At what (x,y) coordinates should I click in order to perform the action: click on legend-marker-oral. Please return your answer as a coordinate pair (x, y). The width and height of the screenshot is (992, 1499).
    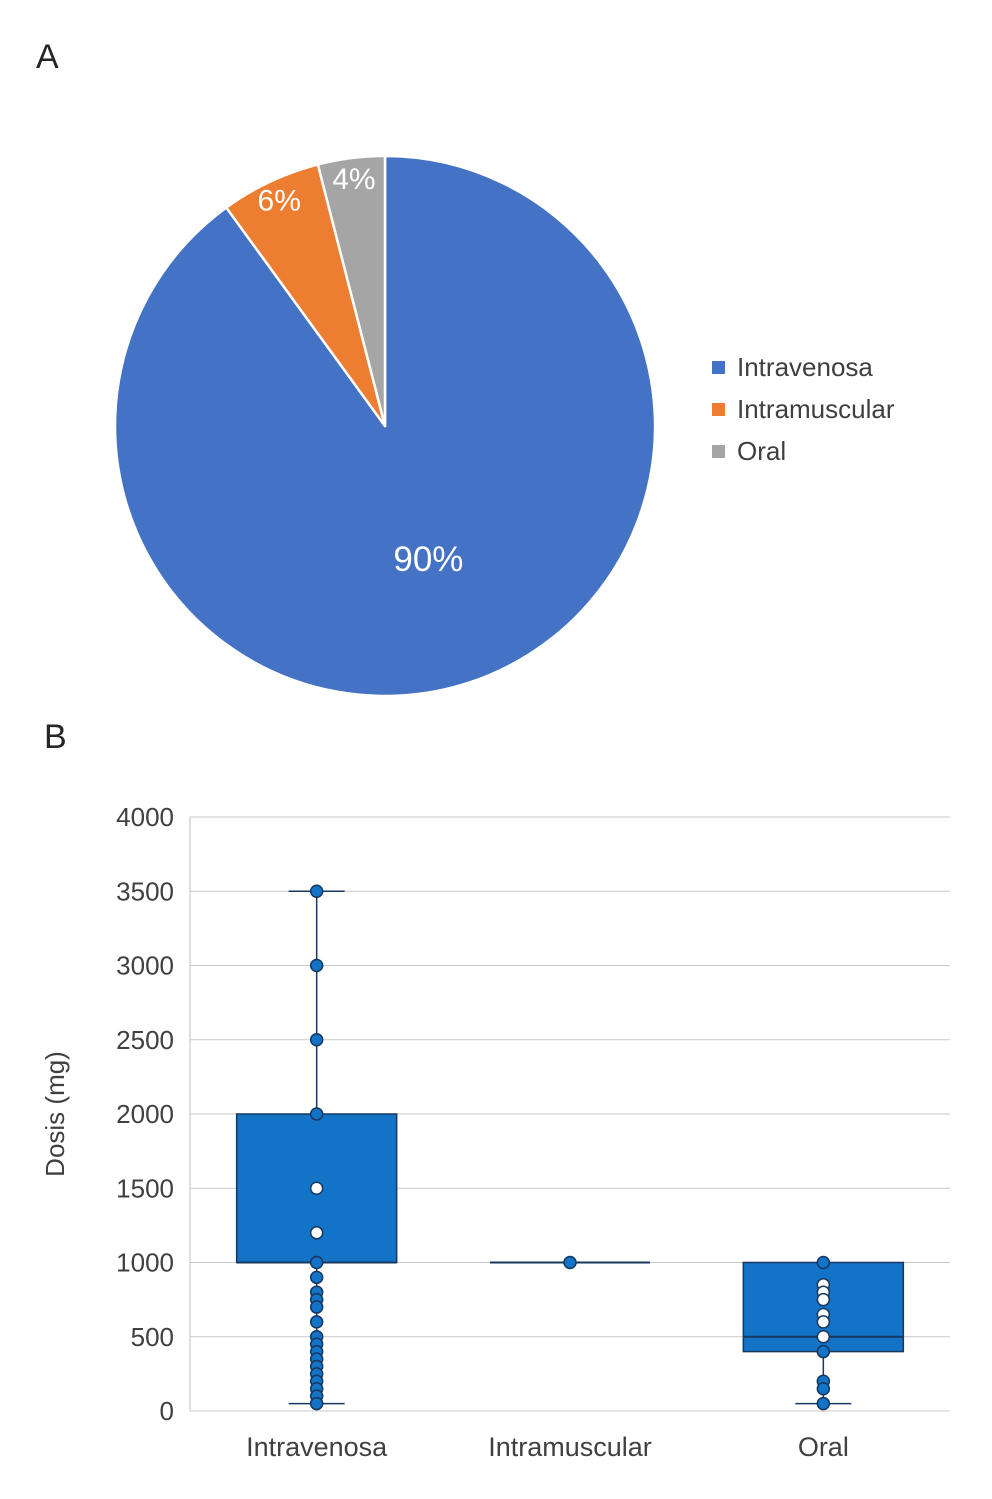
    Looking at the image, I should click on (718, 451).